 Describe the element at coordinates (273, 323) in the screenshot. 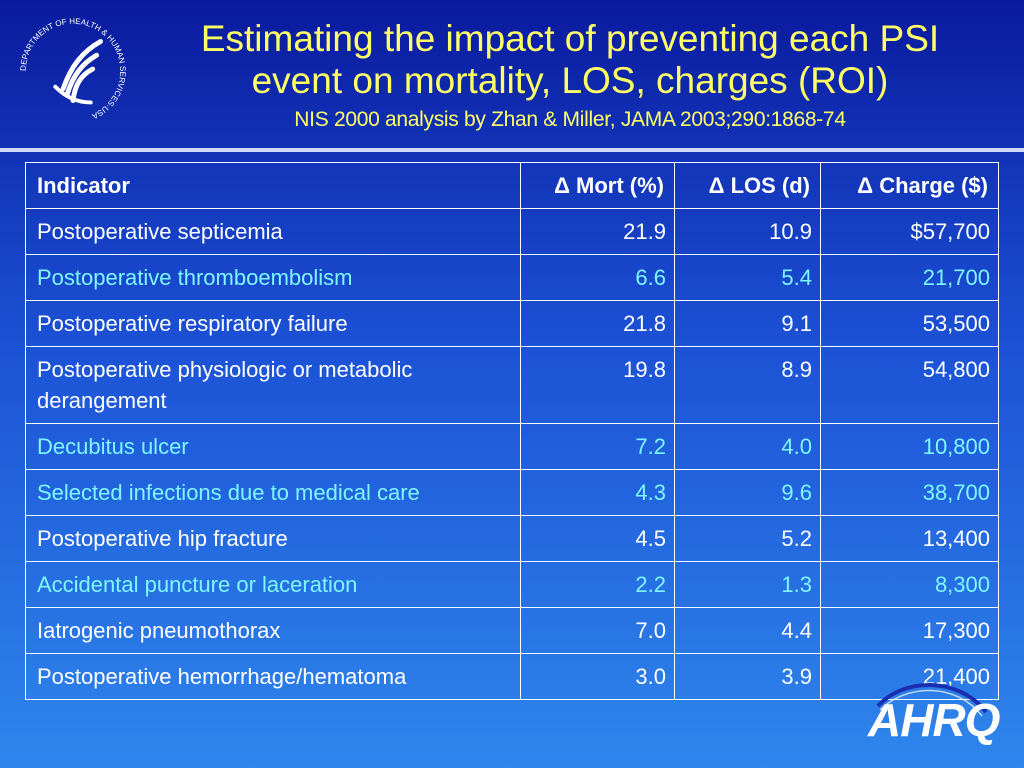

I see `indicator-cell: Postoperative respiratory failure` at that location.